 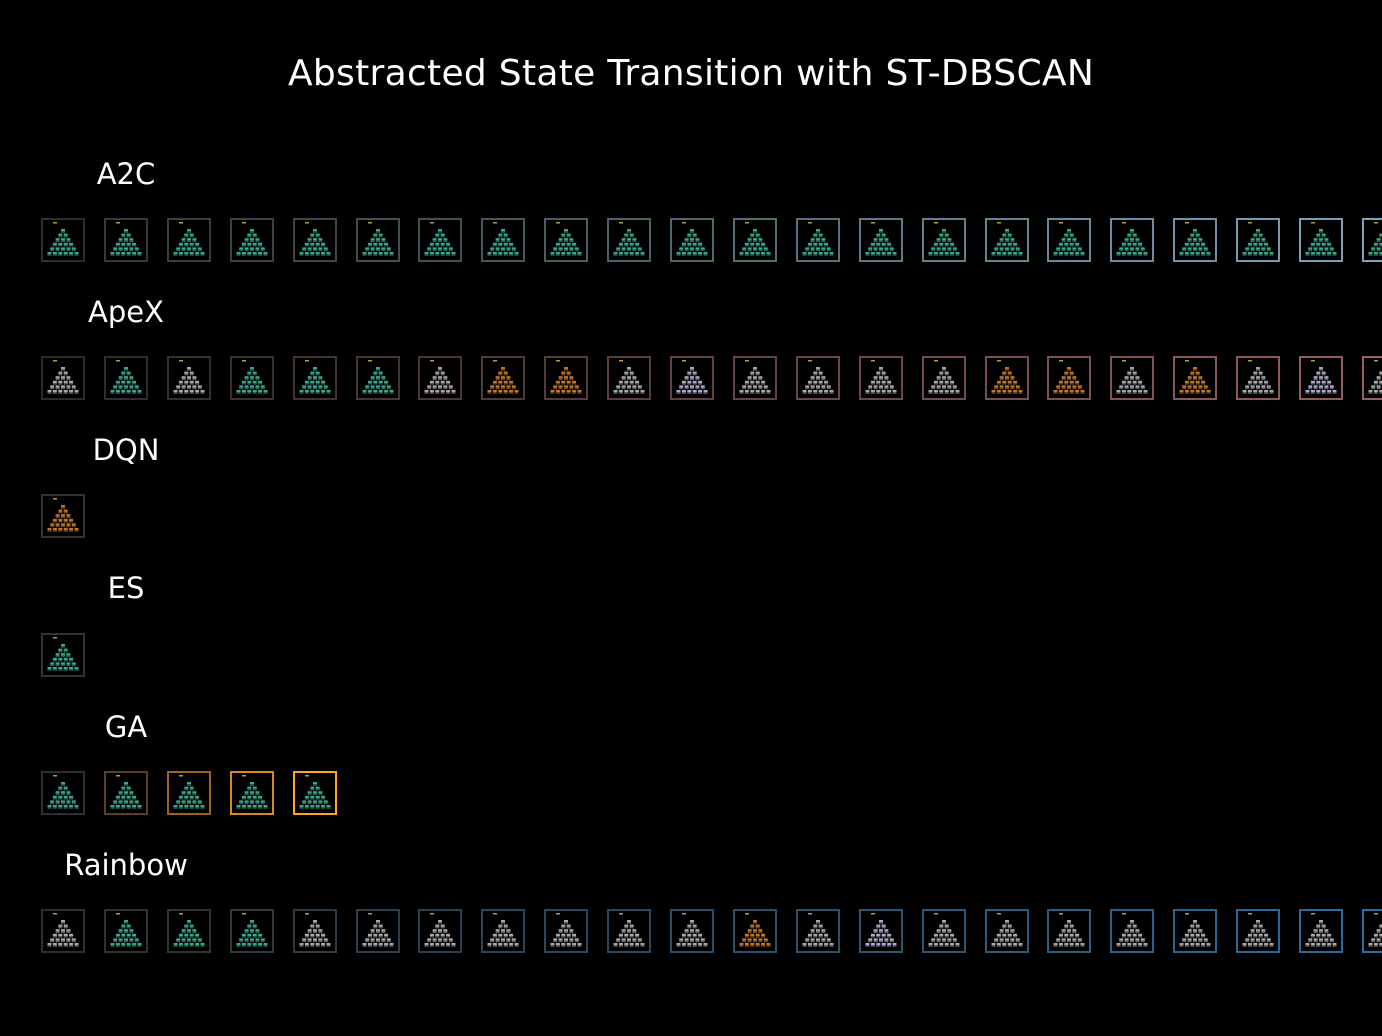 I want to click on row-a2c, so click(x=691, y=242).